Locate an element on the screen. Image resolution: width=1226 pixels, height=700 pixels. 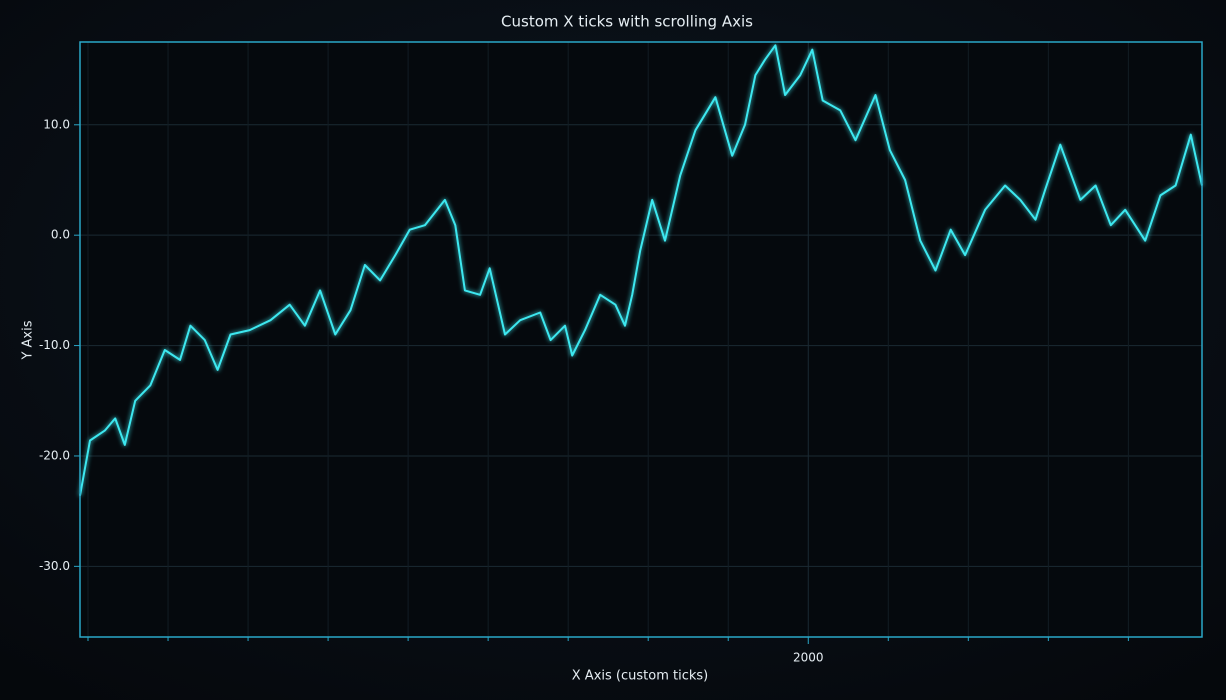
x-tick-label: 2000 is located at coordinates (808, 658).